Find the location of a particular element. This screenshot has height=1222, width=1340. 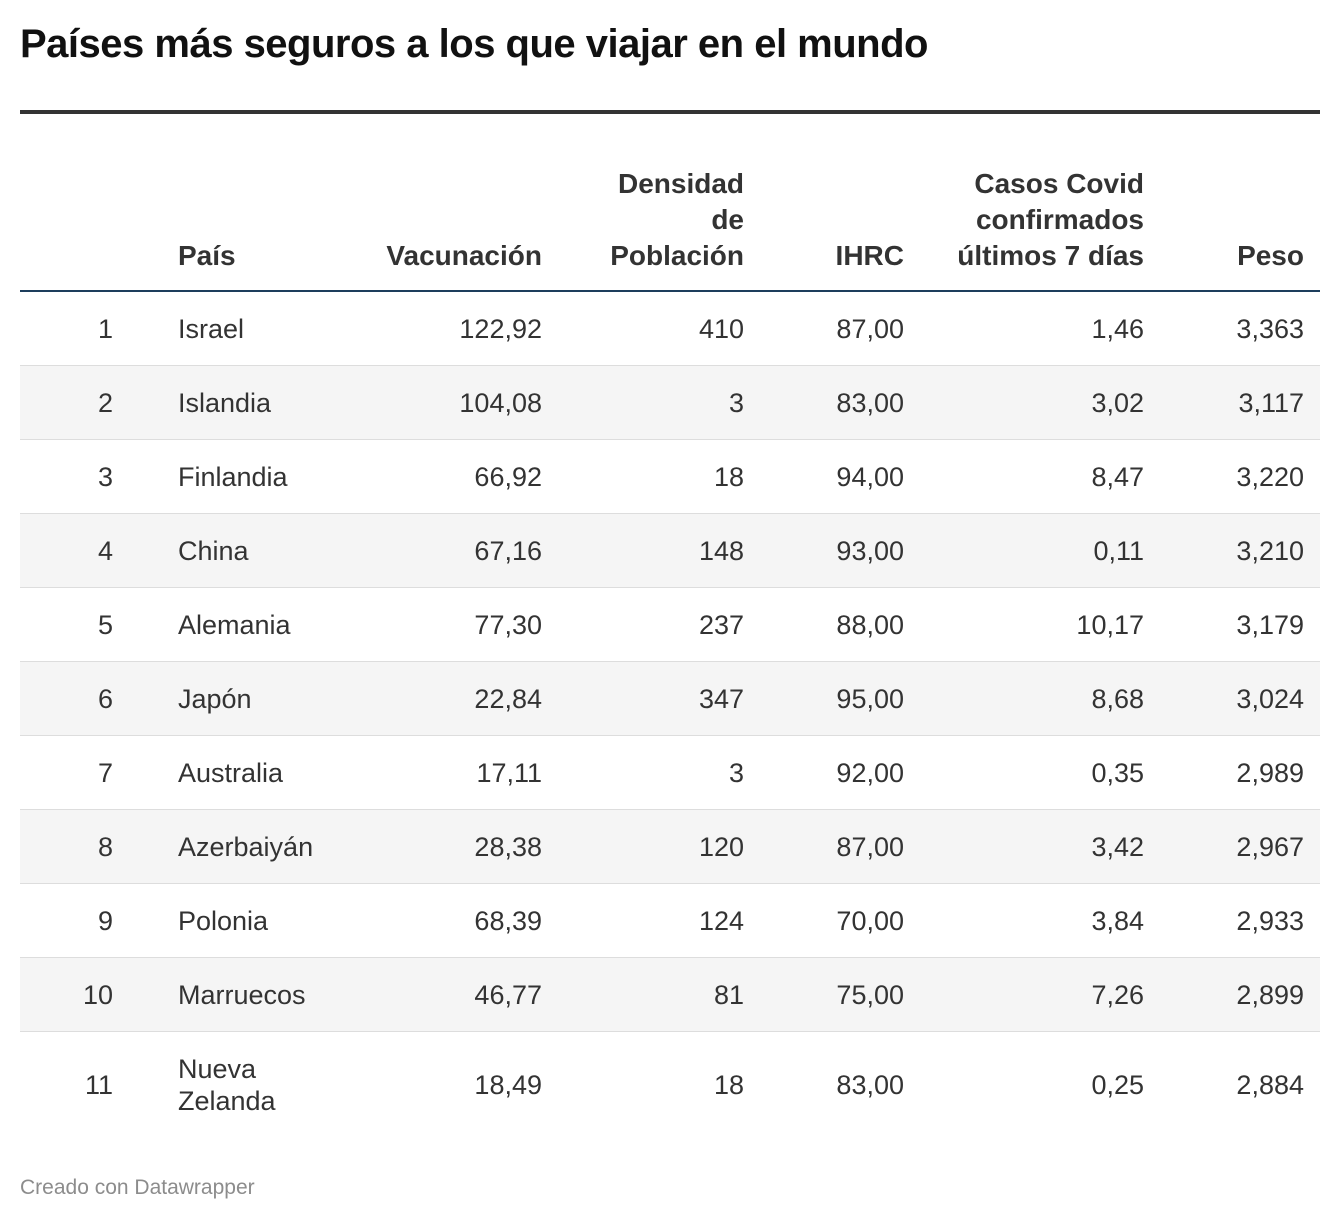

cell-vacunacion: 77,30 is located at coordinates (508, 624).